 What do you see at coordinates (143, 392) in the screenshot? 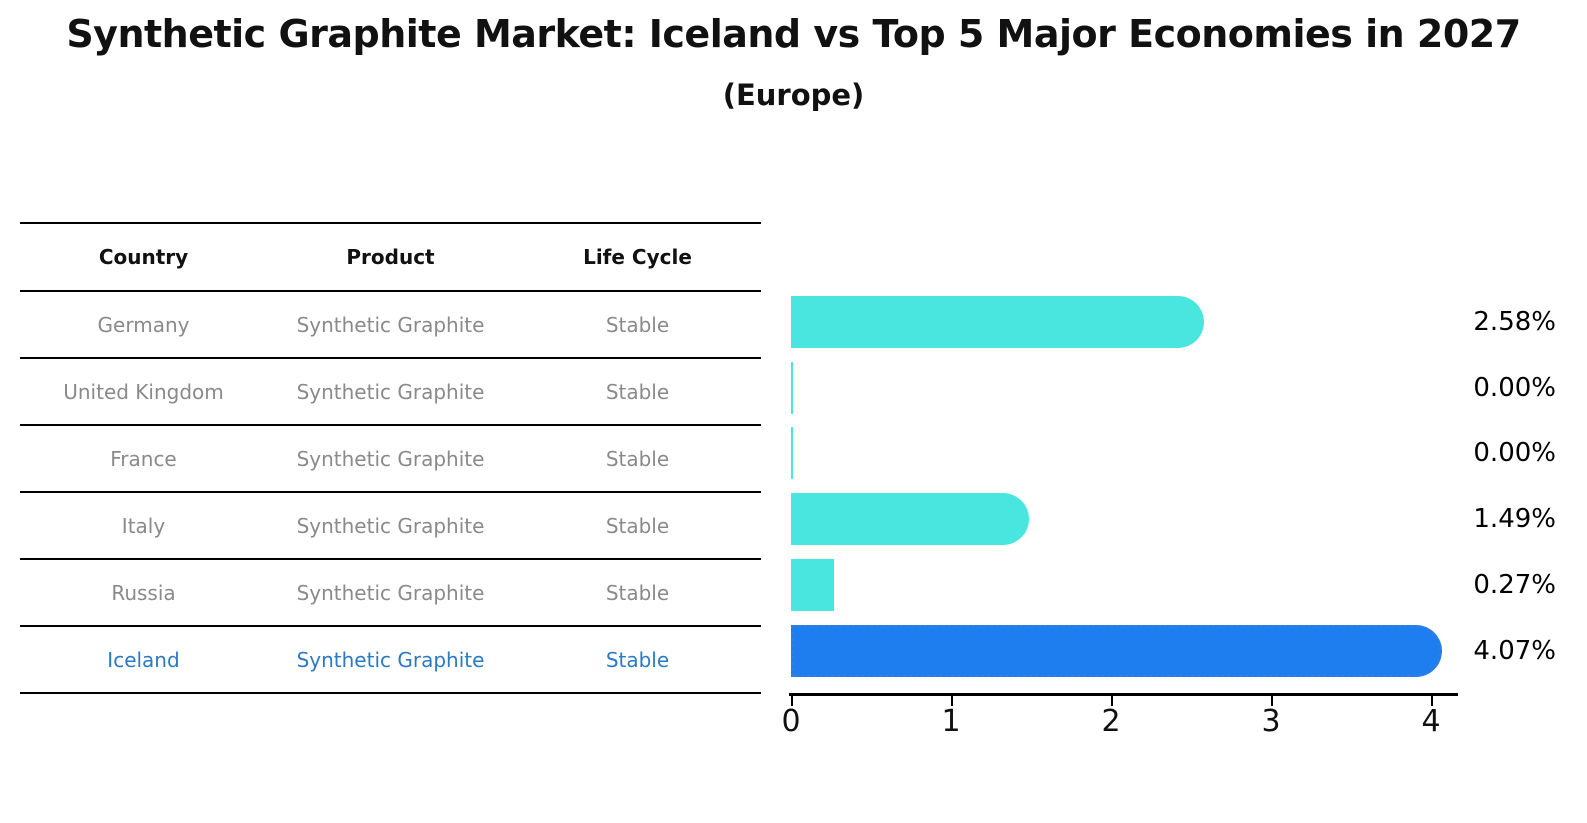
I see `table-cell: United Kingdom` at bounding box center [143, 392].